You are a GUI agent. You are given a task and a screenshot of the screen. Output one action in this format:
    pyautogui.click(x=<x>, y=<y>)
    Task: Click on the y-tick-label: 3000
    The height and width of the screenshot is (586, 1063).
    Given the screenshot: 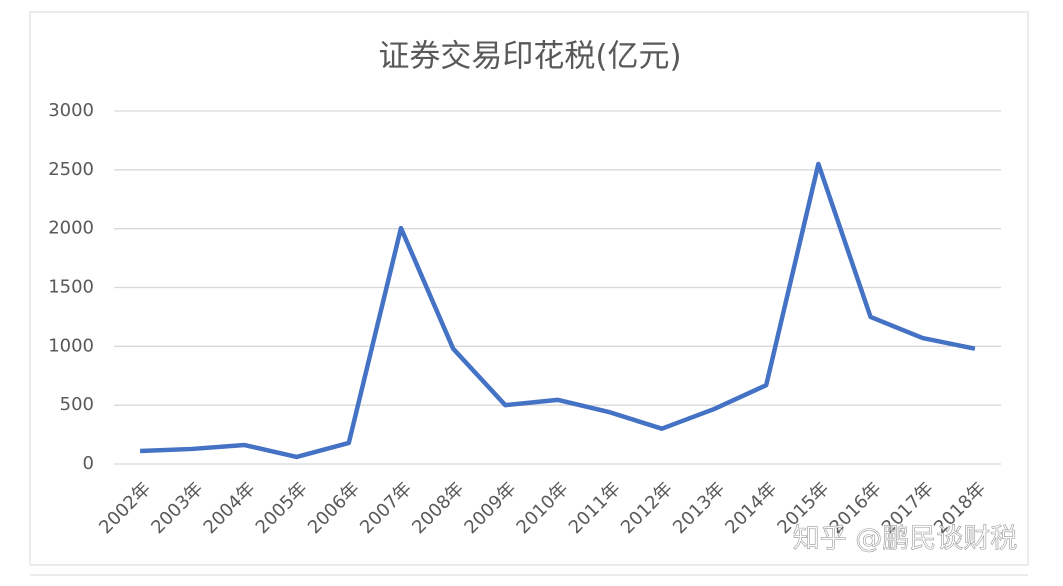 What is the action you would take?
    pyautogui.click(x=71, y=110)
    